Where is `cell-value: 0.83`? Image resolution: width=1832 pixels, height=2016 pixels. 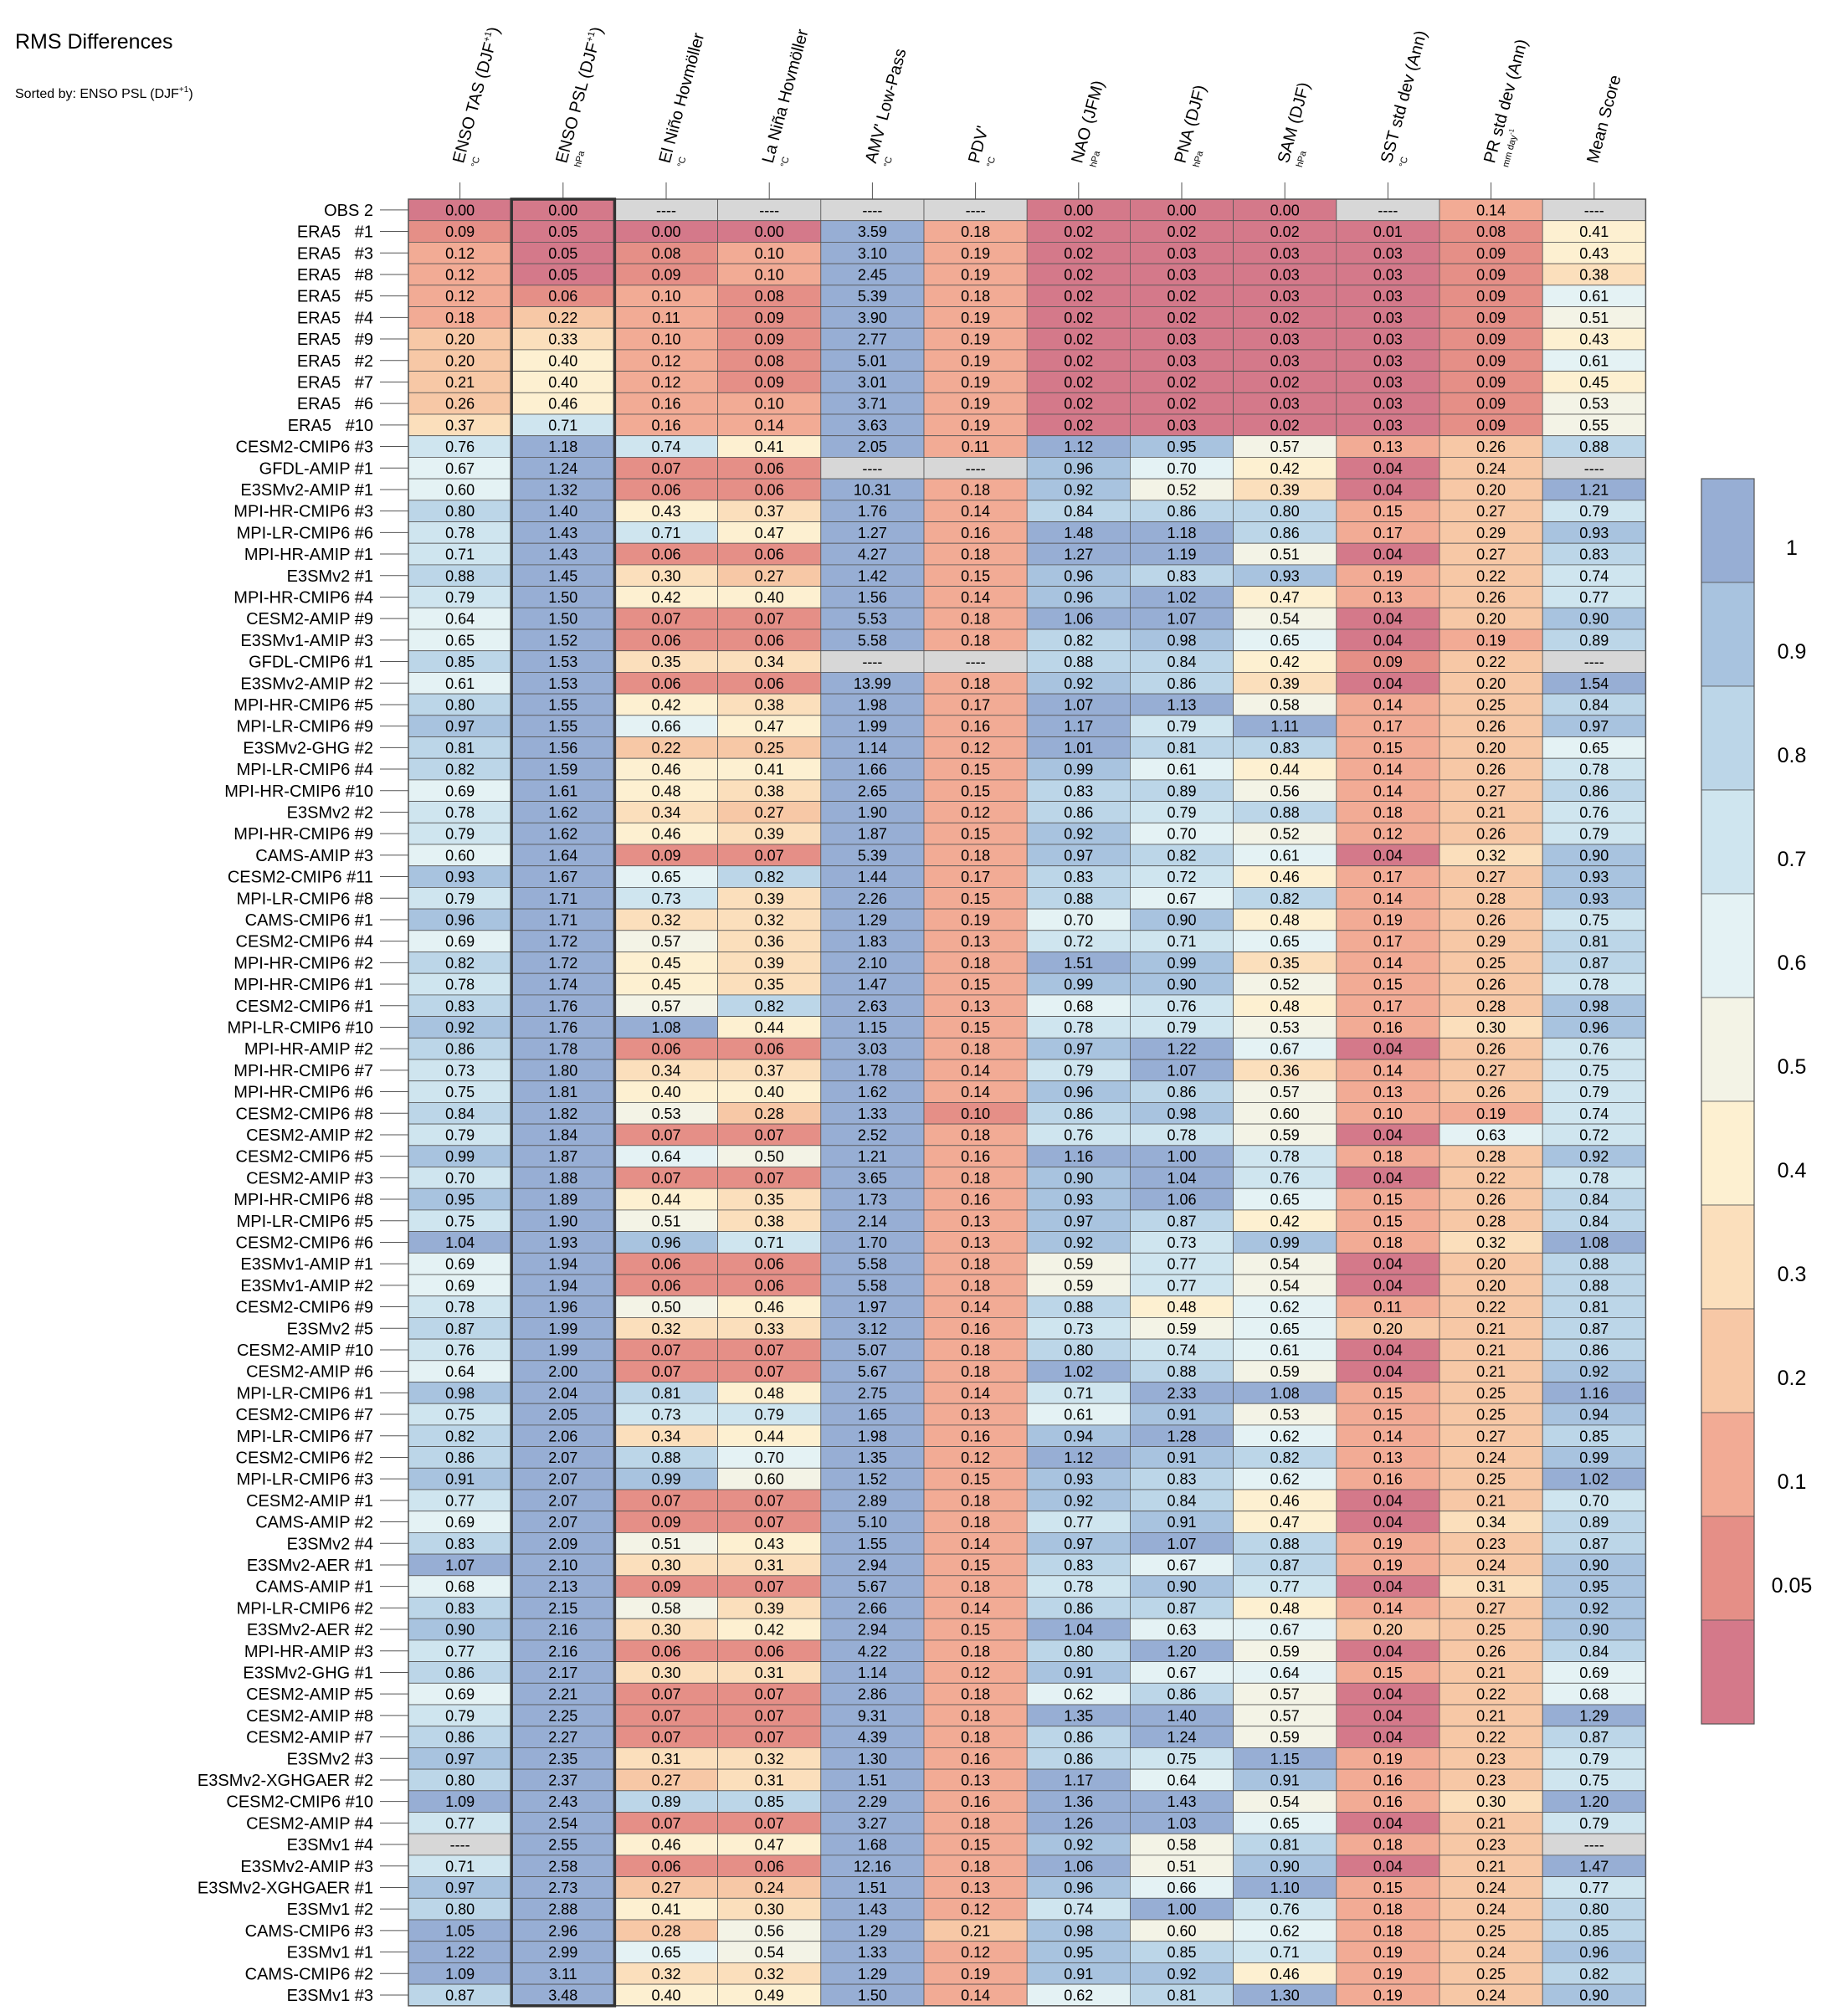 cell-value: 0.83 is located at coordinates (460, 1544).